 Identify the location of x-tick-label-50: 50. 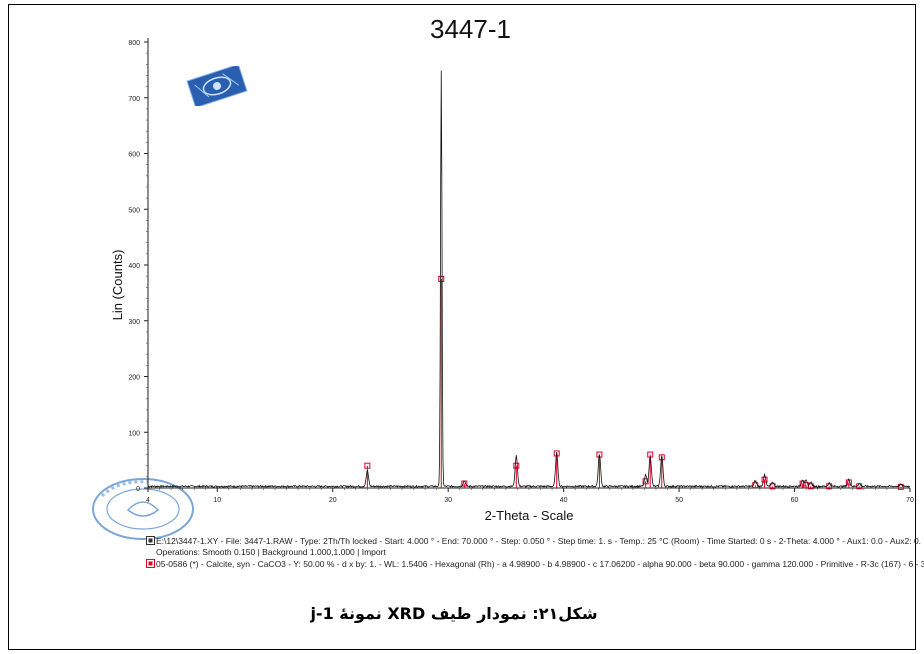
(679, 500).